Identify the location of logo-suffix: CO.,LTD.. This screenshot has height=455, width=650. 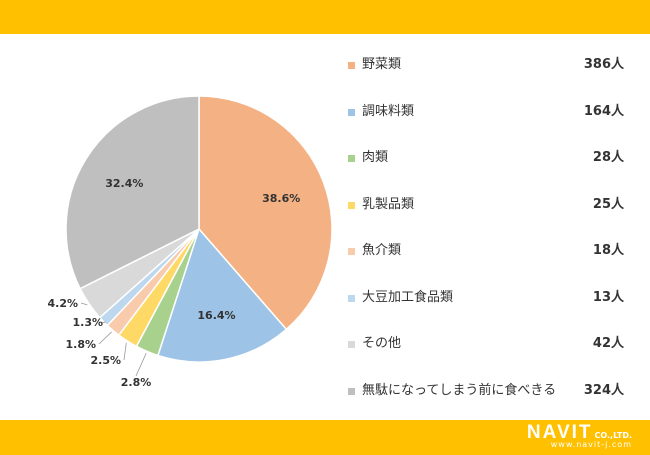
(613, 435).